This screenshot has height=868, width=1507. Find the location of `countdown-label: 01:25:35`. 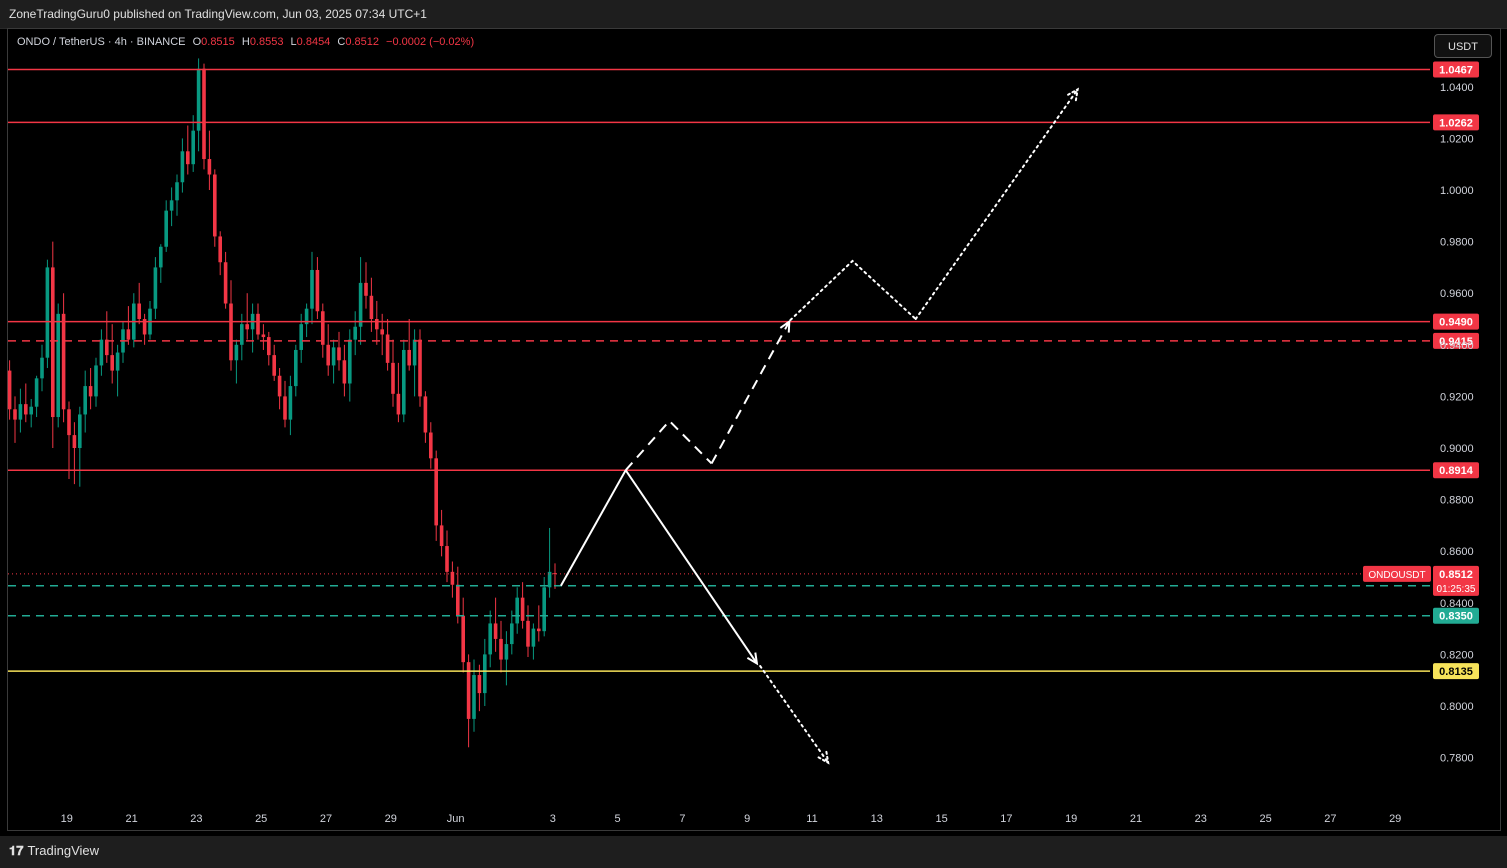

countdown-label: 01:25:35 is located at coordinates (1456, 589).